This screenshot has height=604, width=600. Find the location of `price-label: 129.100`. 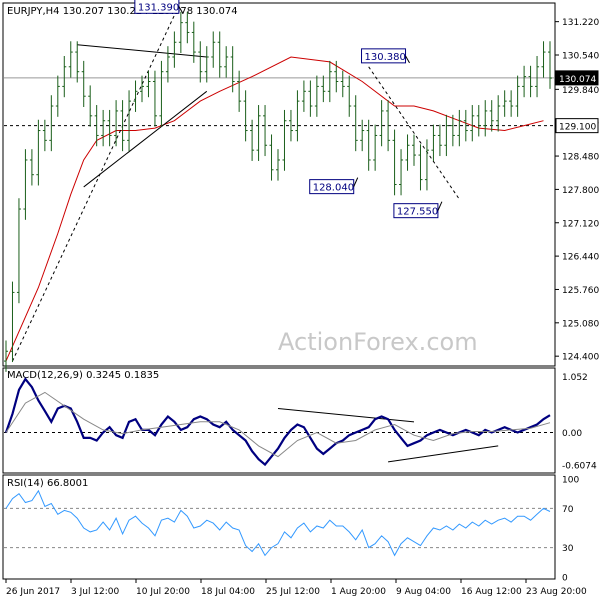

price-label: 129.100 is located at coordinates (577, 128).